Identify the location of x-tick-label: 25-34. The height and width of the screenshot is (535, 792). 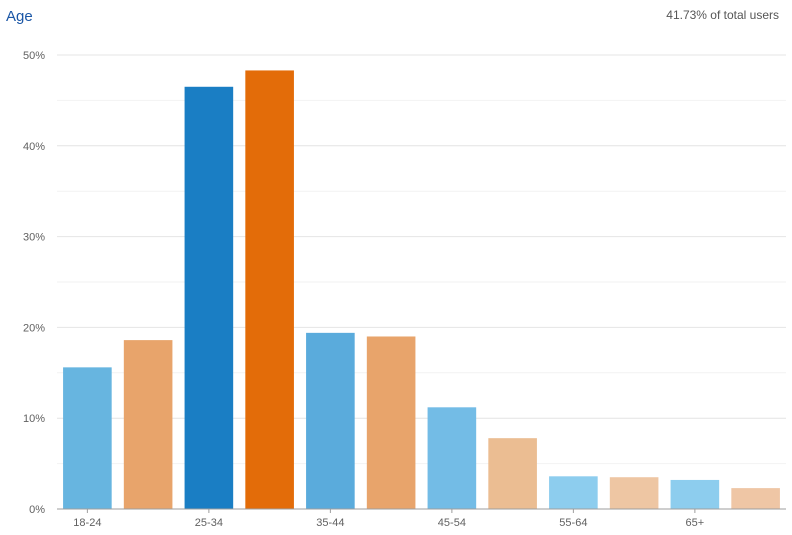
(209, 523).